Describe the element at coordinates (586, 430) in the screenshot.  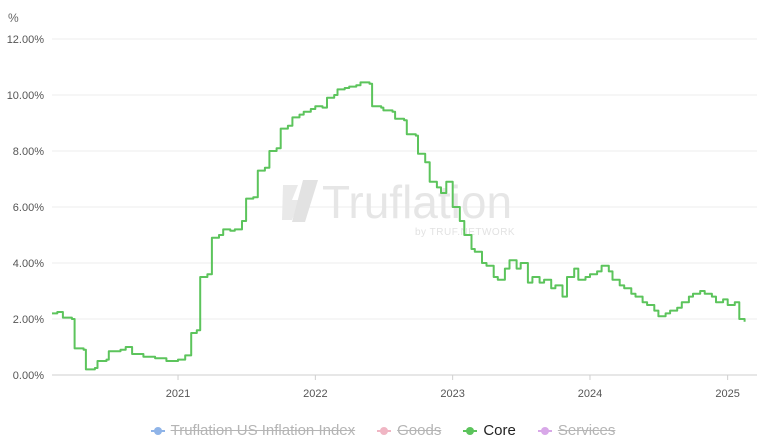
I see `legend-label: Services` at that location.